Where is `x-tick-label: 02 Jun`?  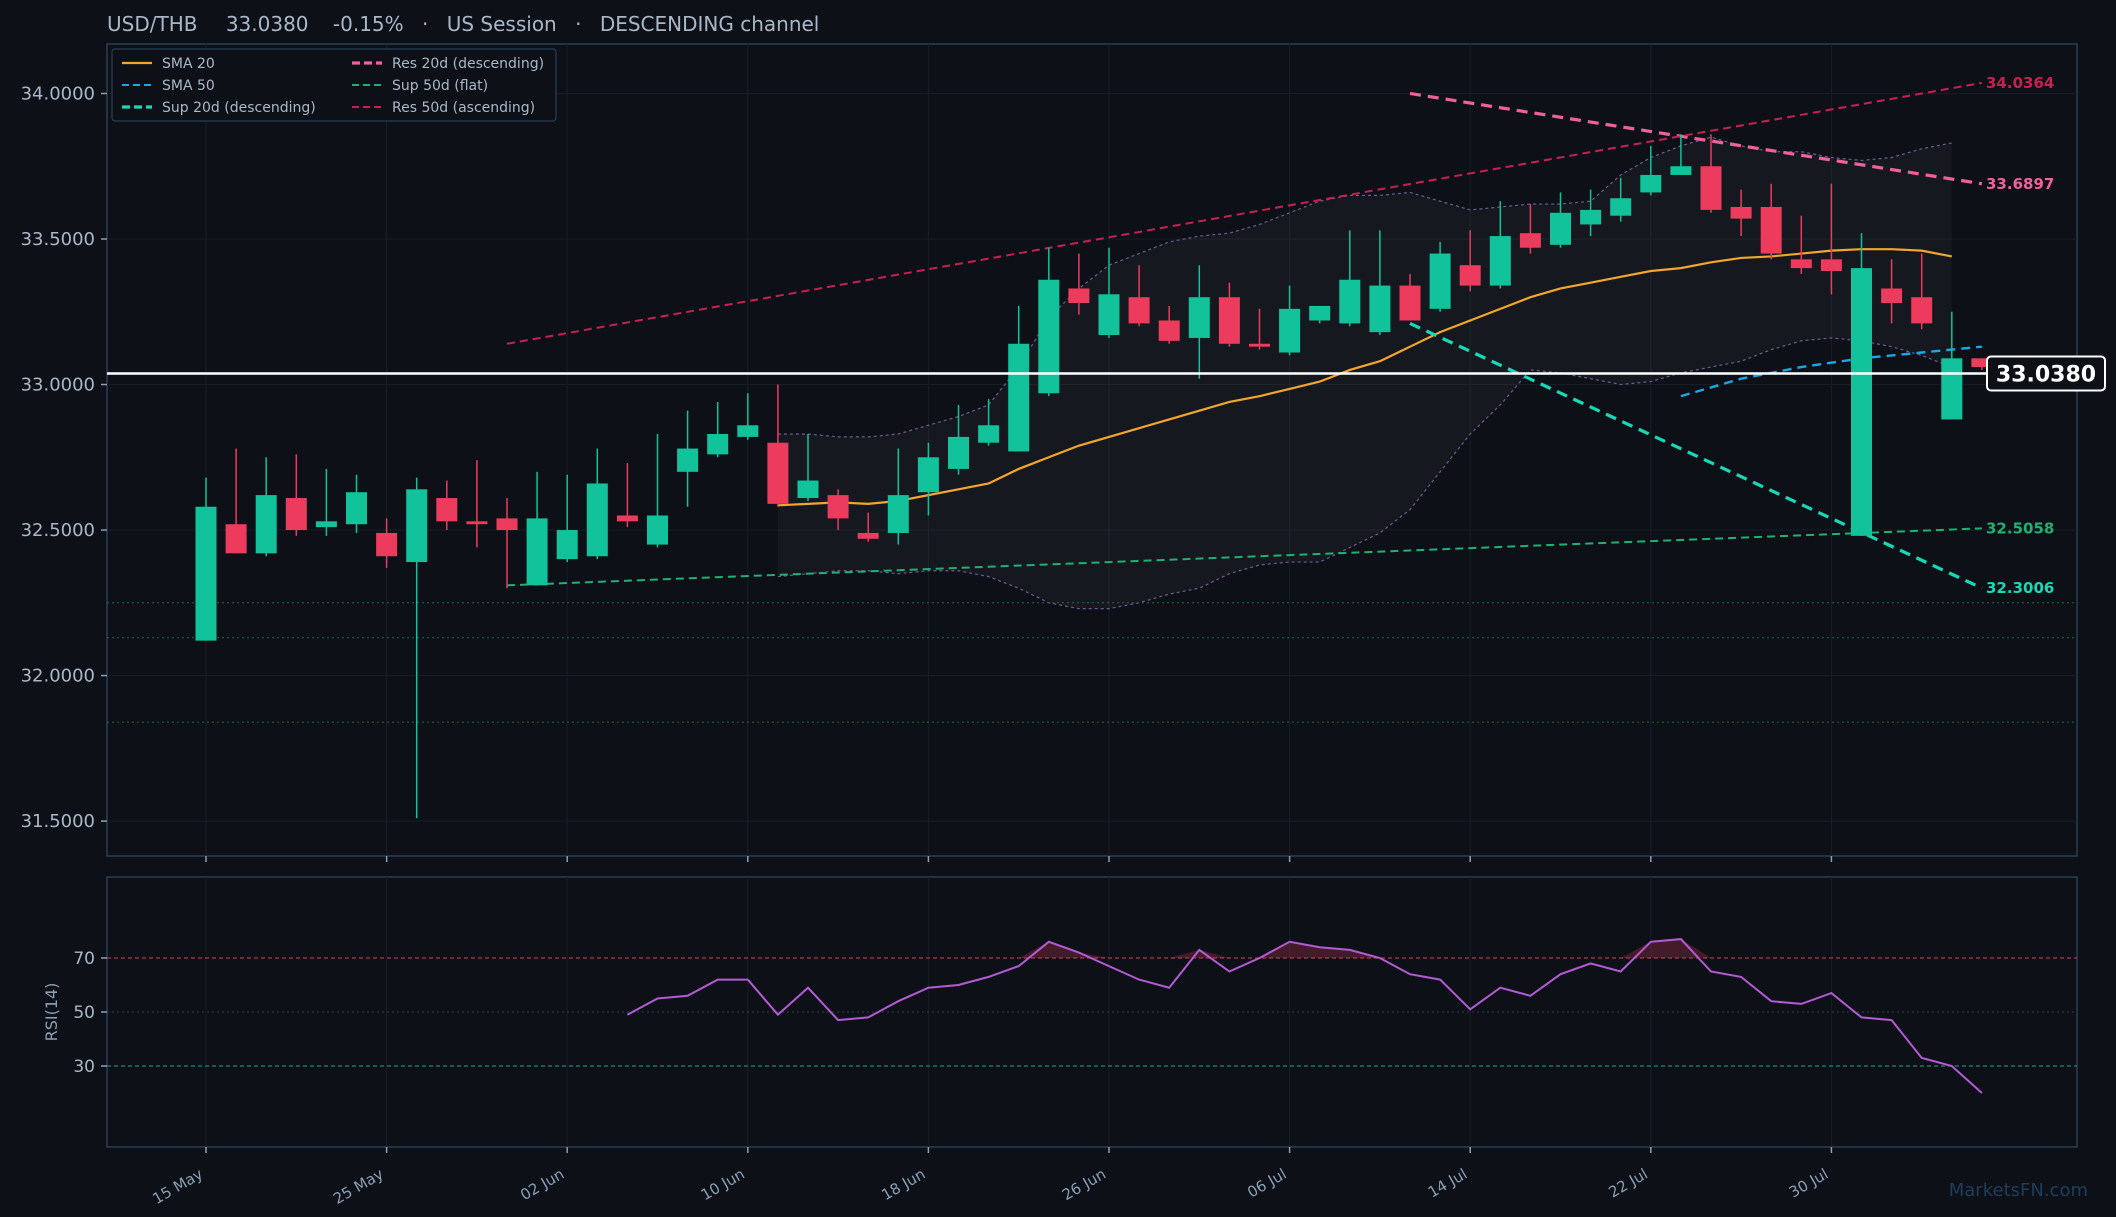
x-tick-label: 02 Jun is located at coordinates (542, 1184).